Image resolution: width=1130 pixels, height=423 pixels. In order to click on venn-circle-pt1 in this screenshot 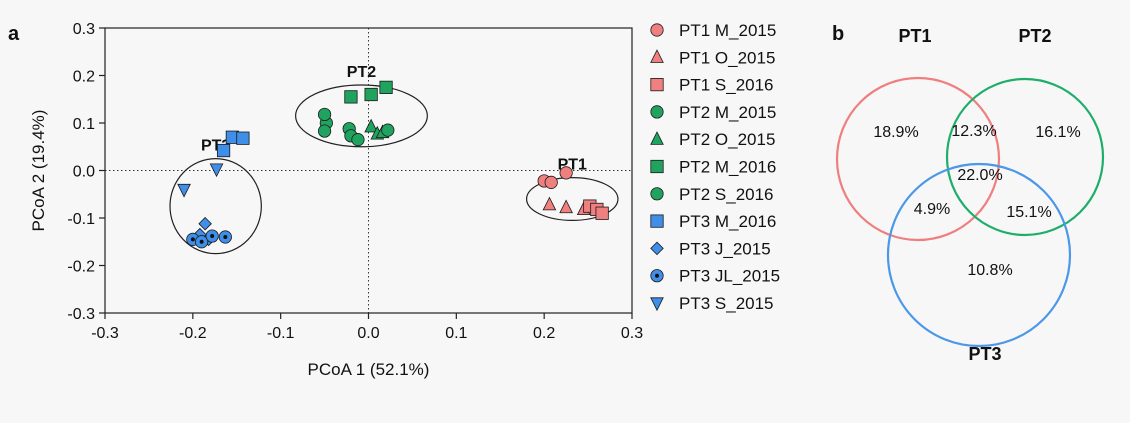, I will do `click(918, 159)`.